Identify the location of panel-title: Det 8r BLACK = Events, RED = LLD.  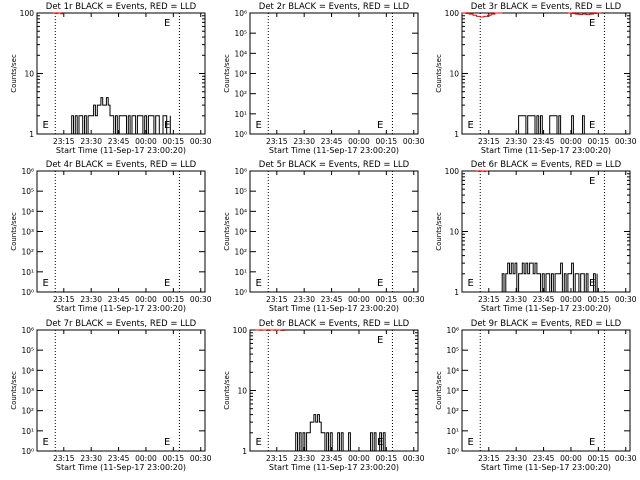
(334, 324).